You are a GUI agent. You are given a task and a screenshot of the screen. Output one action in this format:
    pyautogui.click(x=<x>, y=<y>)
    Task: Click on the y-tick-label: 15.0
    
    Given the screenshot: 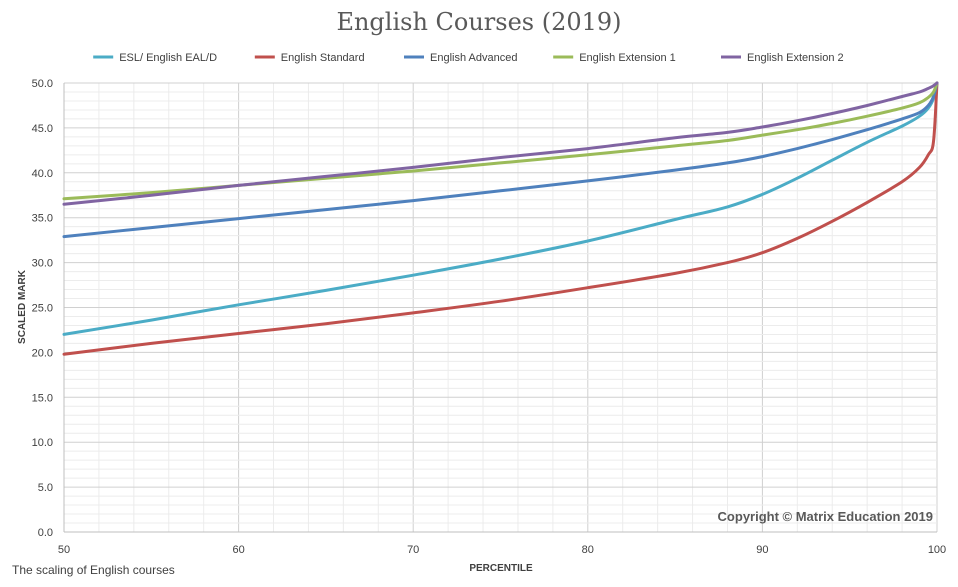 What is the action you would take?
    pyautogui.click(x=42, y=398)
    